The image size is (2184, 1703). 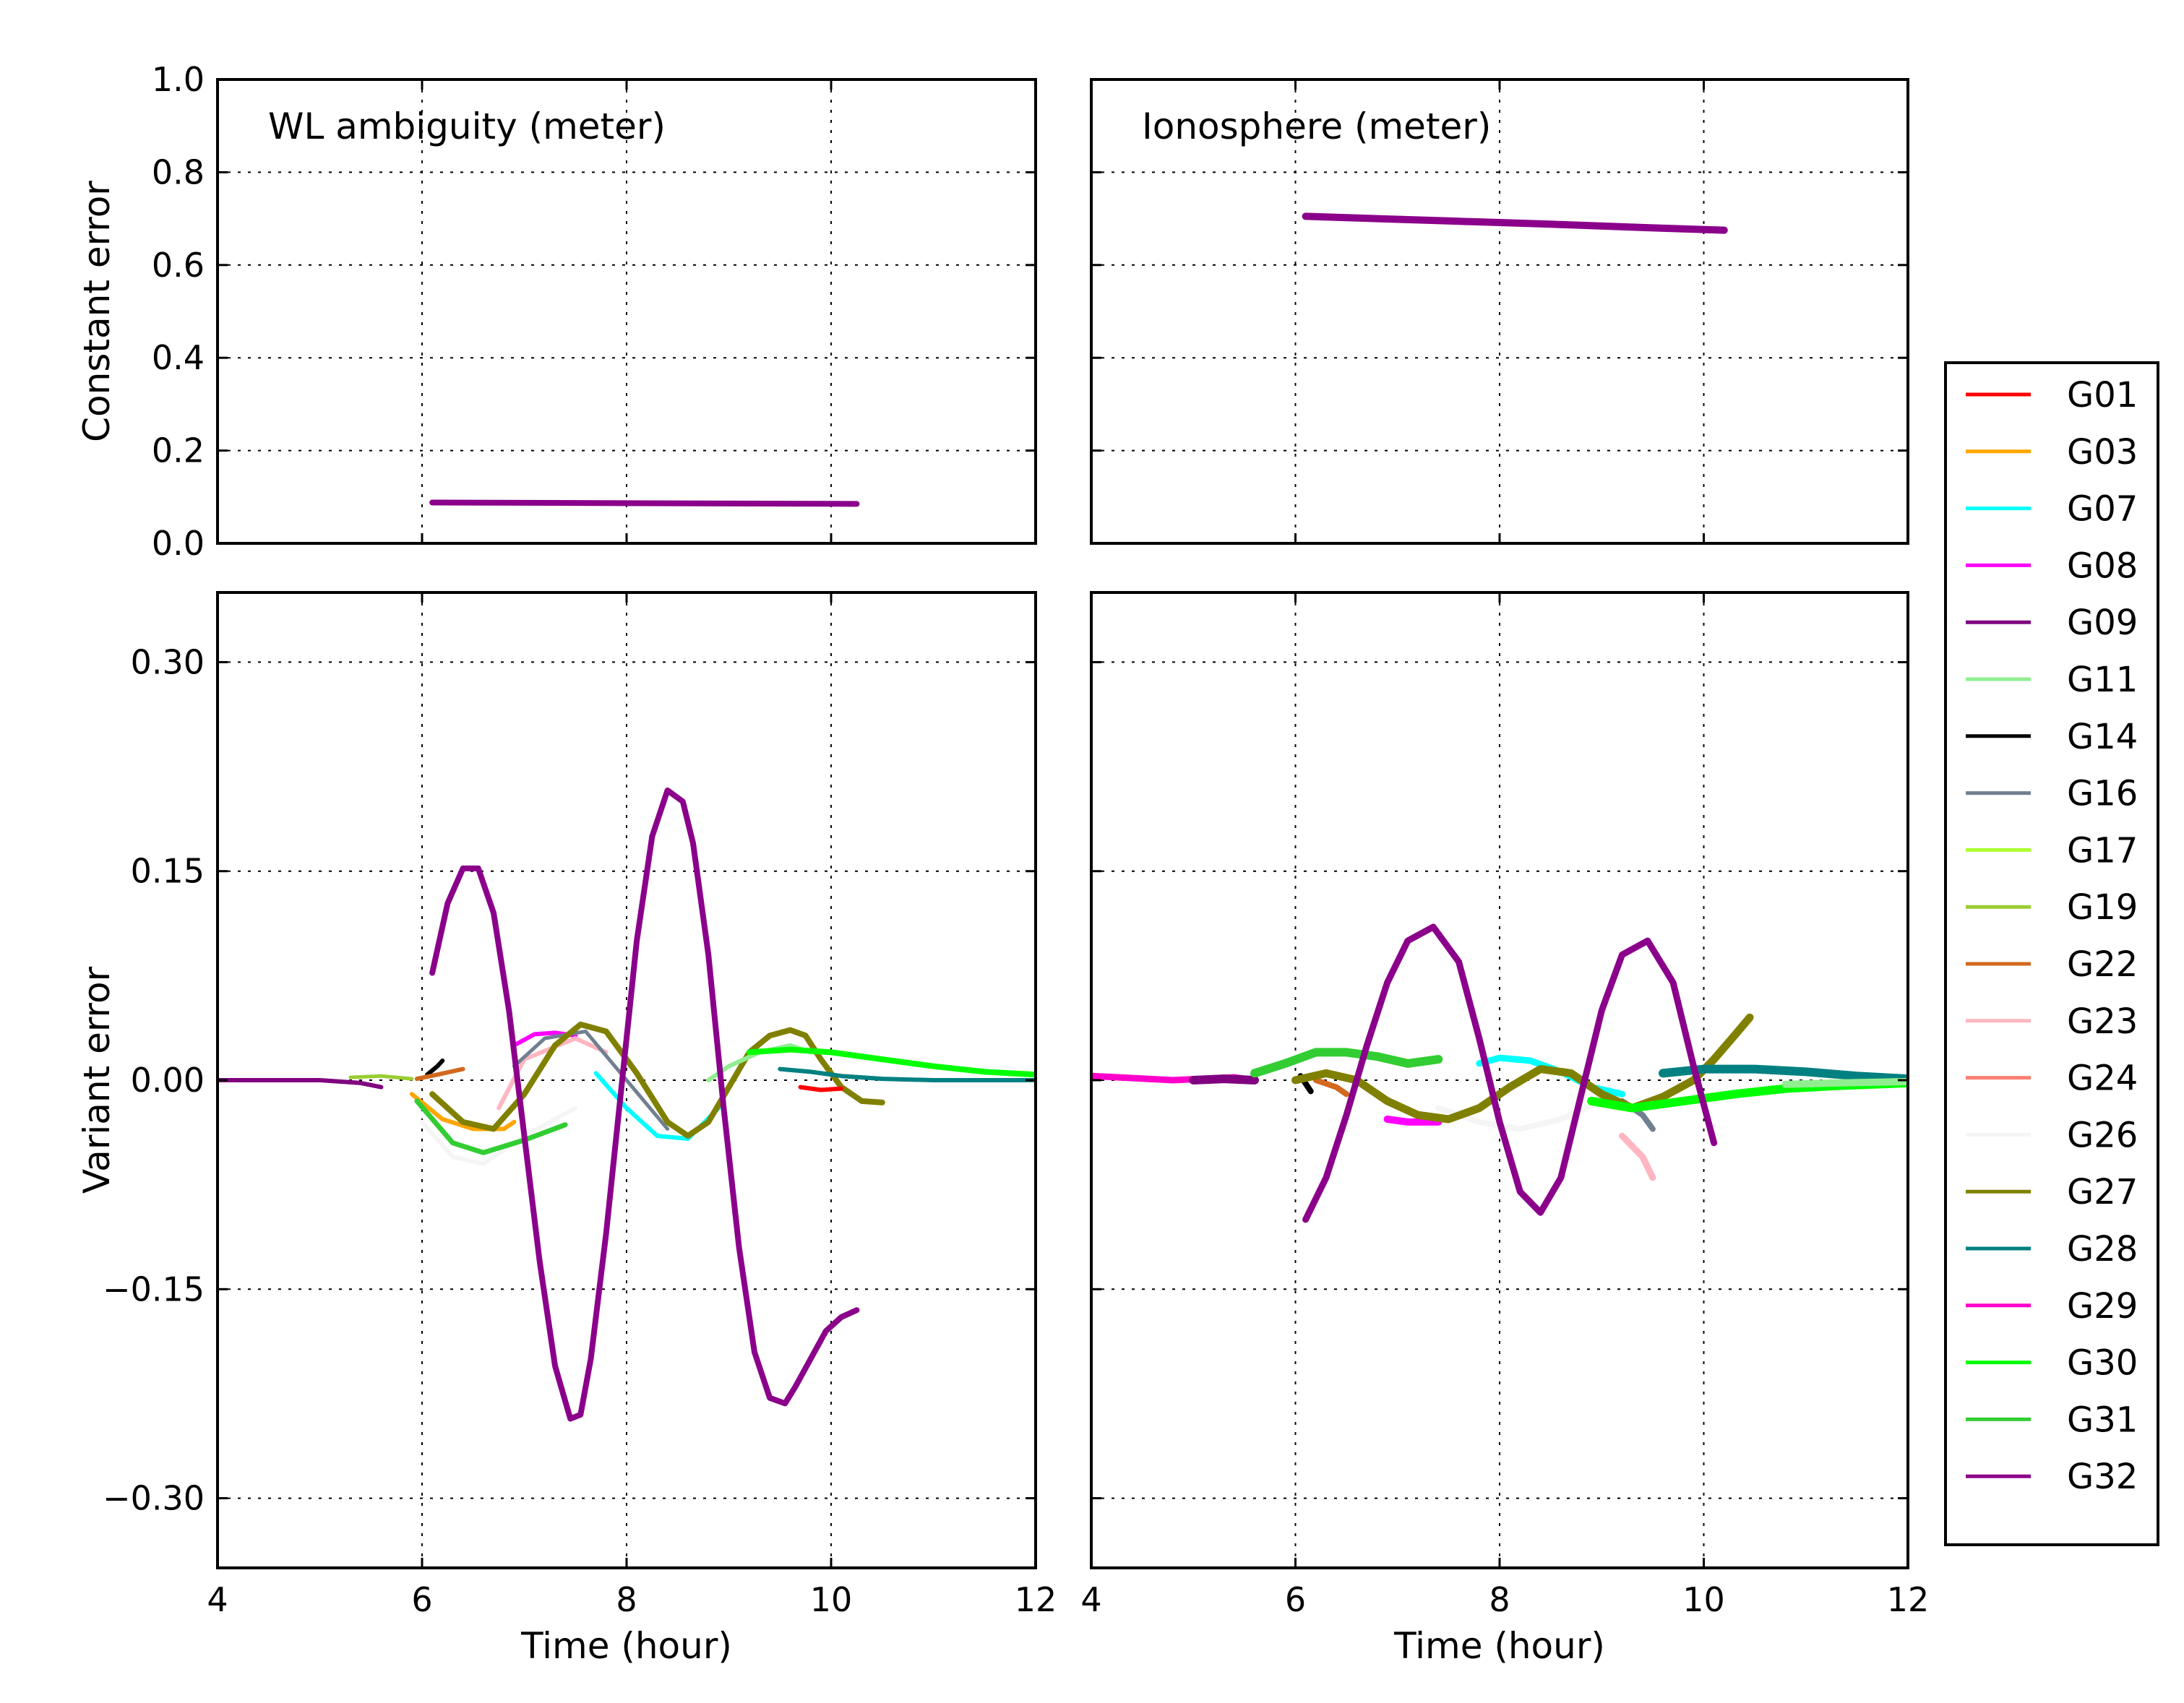 I want to click on y-tick-label: 1.0, so click(x=178, y=79).